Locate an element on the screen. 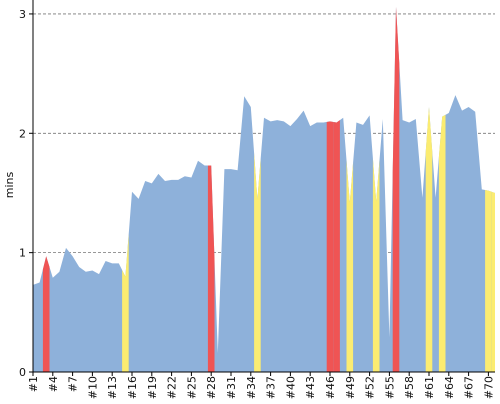  x-tick-label: #61 is located at coordinates (429, 387).